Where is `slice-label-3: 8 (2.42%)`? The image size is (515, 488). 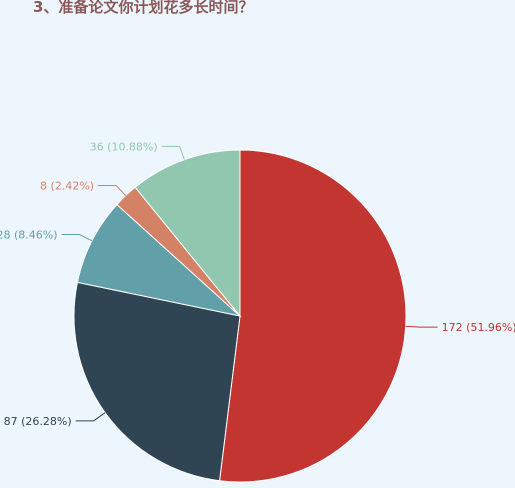 slice-label-3: 8 (2.42%) is located at coordinates (67, 185).